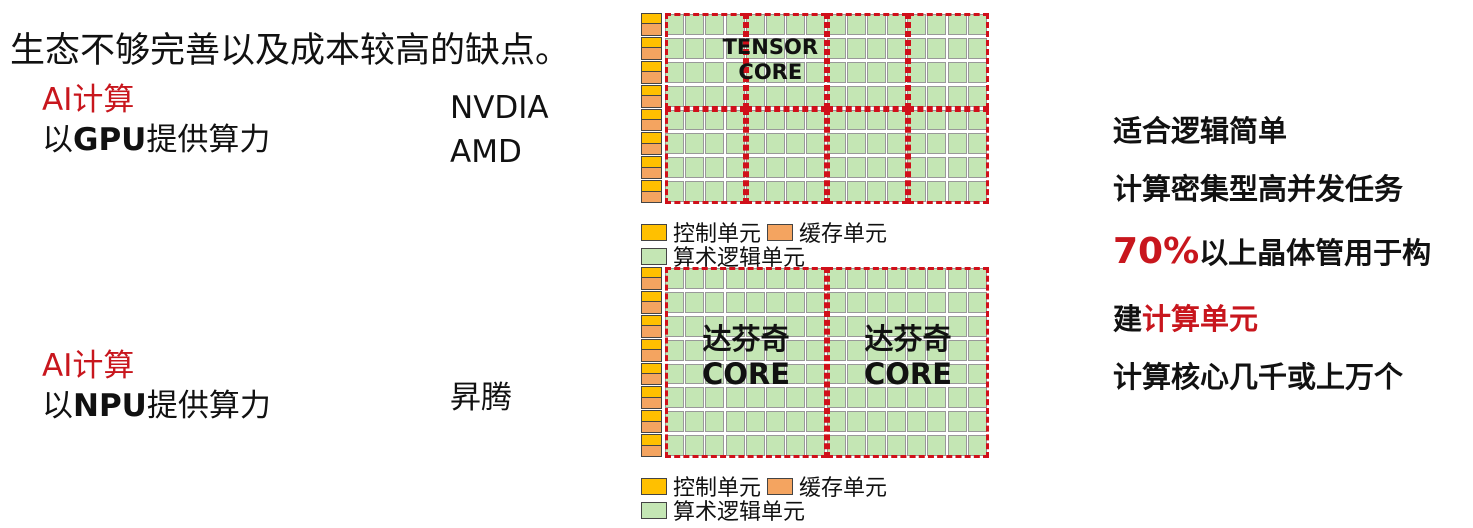 The height and width of the screenshot is (528, 1473). Describe the element at coordinates (1200, 319) in the screenshot. I see `compute-unit-highlight: 计算单元` at that location.